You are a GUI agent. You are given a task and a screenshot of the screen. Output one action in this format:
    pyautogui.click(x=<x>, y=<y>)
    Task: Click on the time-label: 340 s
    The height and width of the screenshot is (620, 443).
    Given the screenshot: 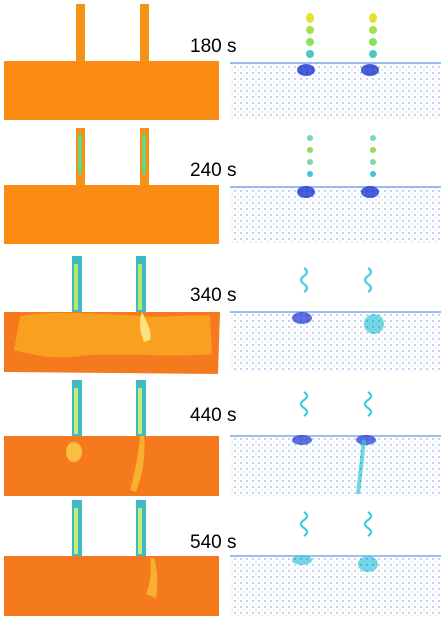 What is the action you would take?
    pyautogui.click(x=213, y=295)
    